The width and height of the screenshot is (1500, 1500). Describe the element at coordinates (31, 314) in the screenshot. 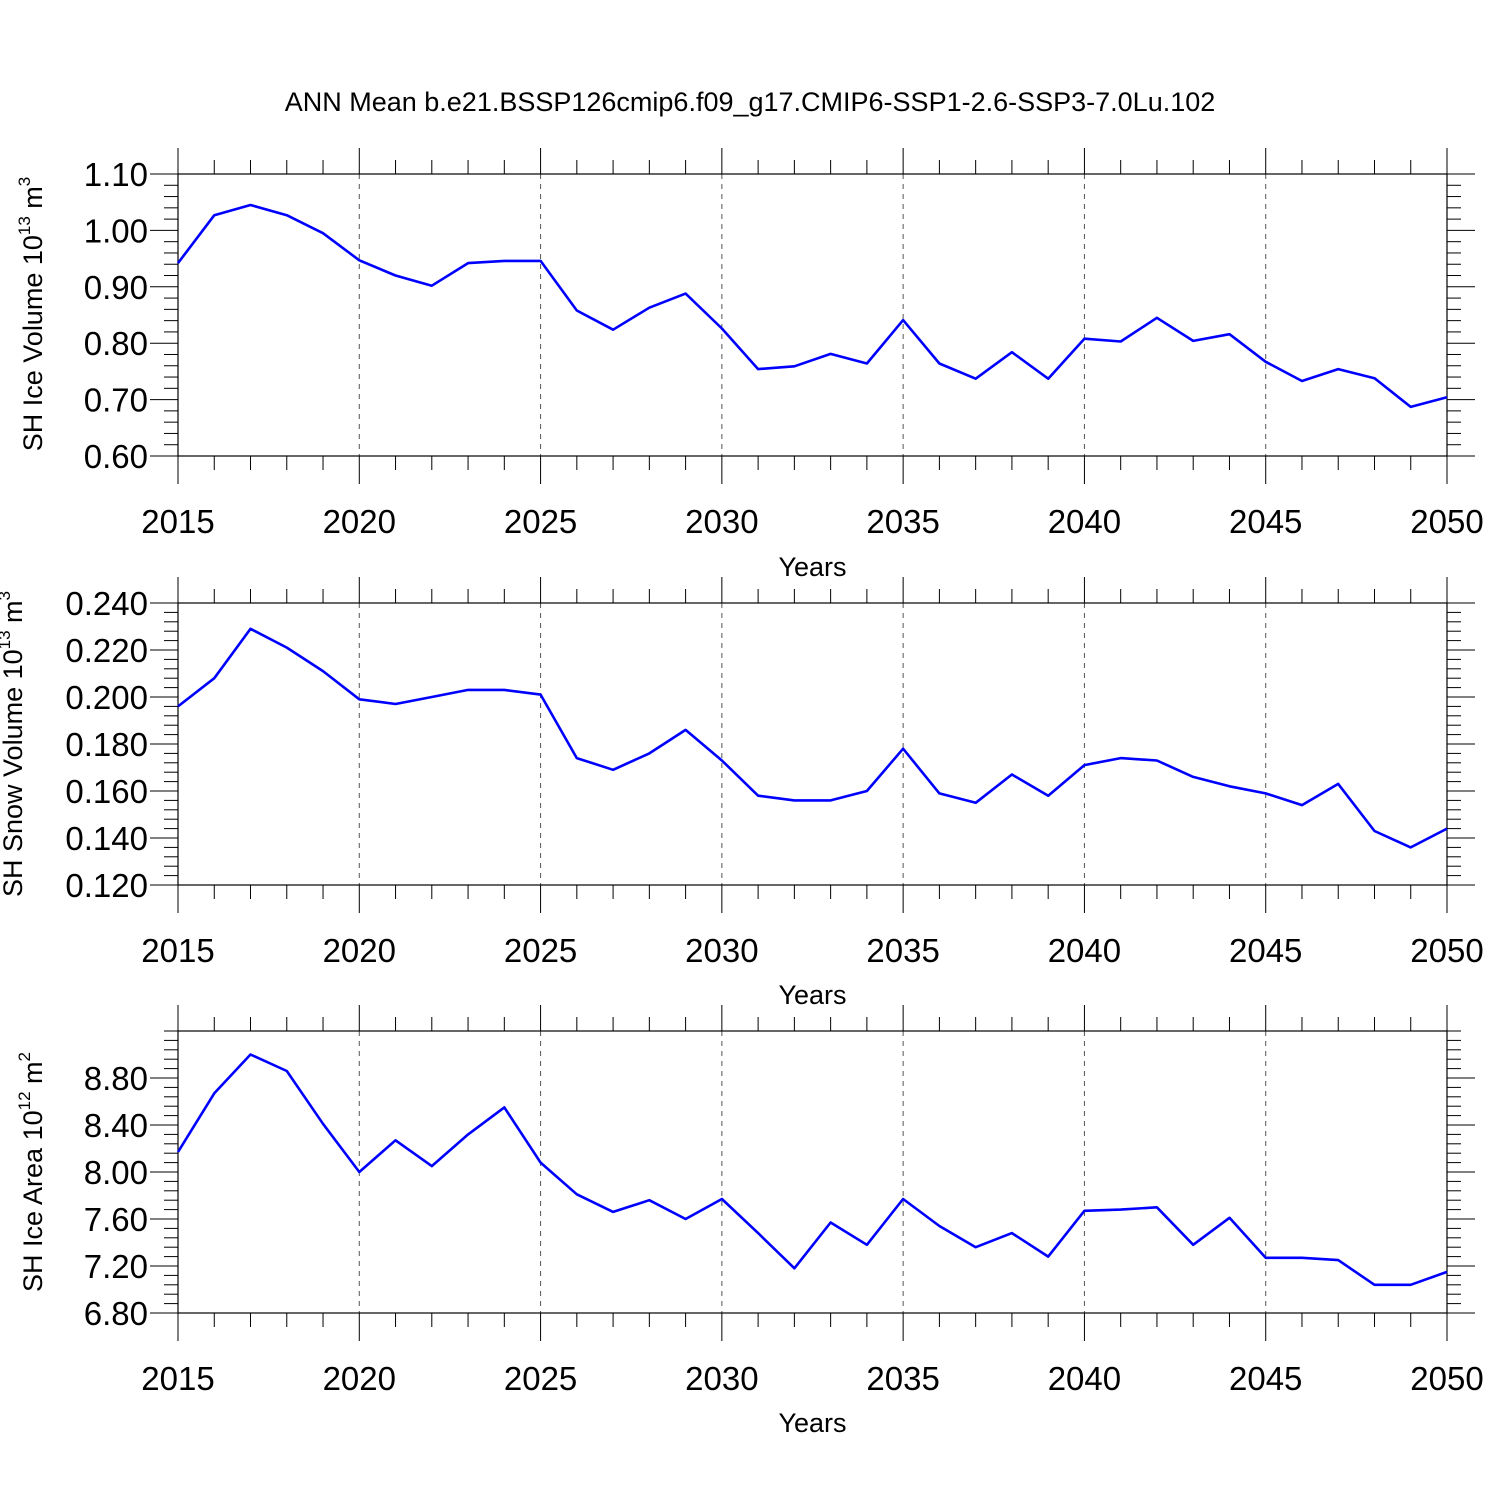

I see `y-axis-label: SH Ice Volume 1013 m3` at that location.